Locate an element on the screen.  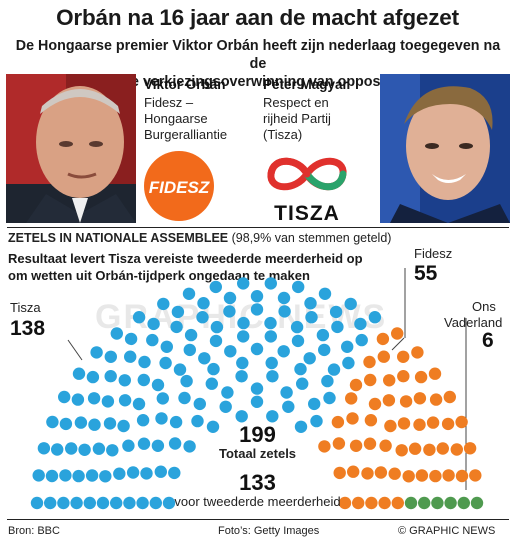
right-party-line-3: (Tisza) is located at coordinates (283, 134).